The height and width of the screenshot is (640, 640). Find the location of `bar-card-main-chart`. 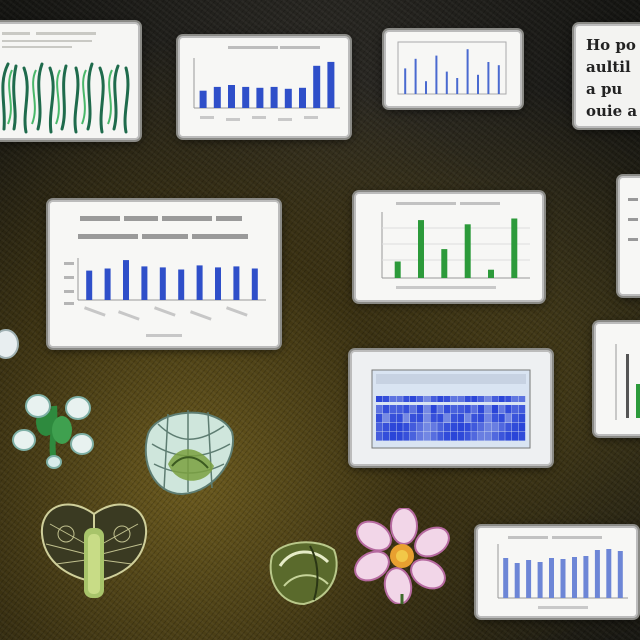

bar-card-main-chart is located at coordinates (164, 274).